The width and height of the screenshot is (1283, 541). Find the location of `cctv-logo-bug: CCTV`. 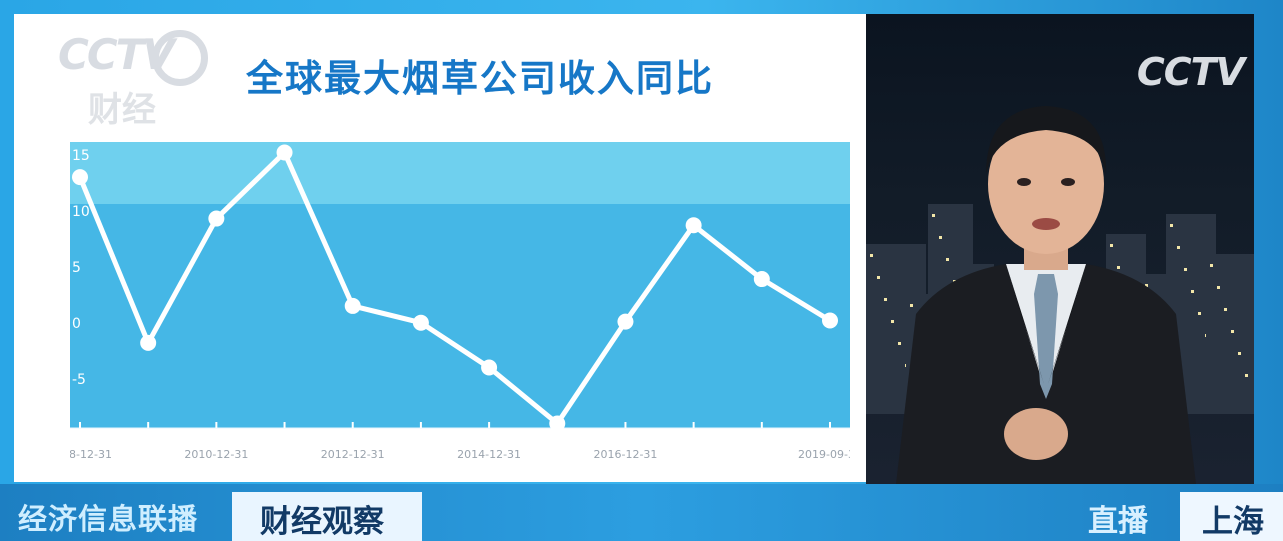

cctv-logo-bug: CCTV is located at coordinates (1190, 72).